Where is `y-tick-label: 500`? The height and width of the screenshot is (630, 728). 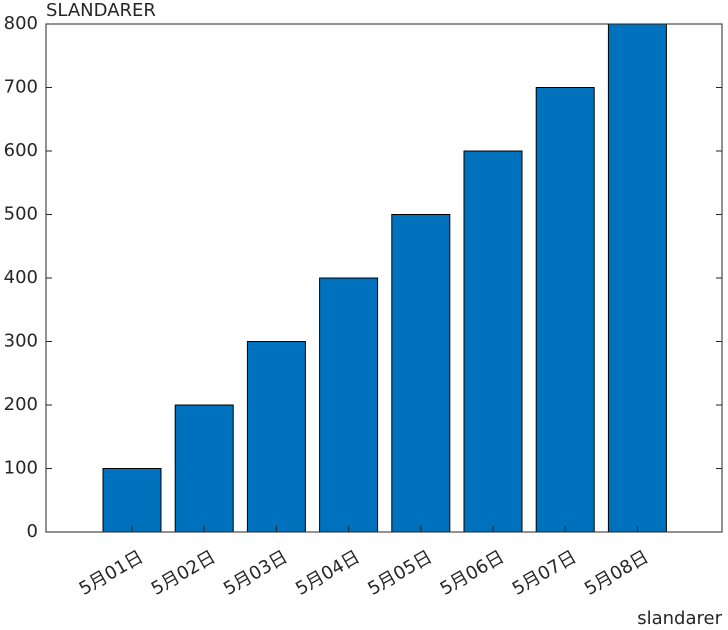
y-tick-label: 500 is located at coordinates (21, 214).